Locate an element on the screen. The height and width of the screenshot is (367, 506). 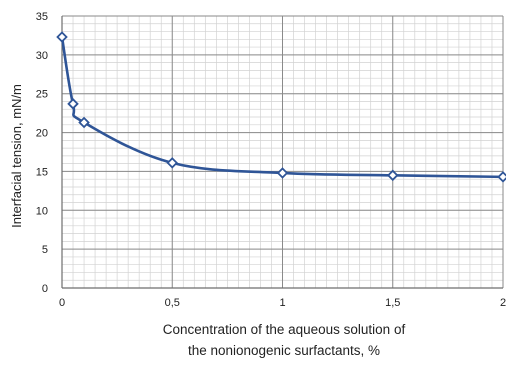
y-tick-label: 10 is located at coordinates (42, 211).